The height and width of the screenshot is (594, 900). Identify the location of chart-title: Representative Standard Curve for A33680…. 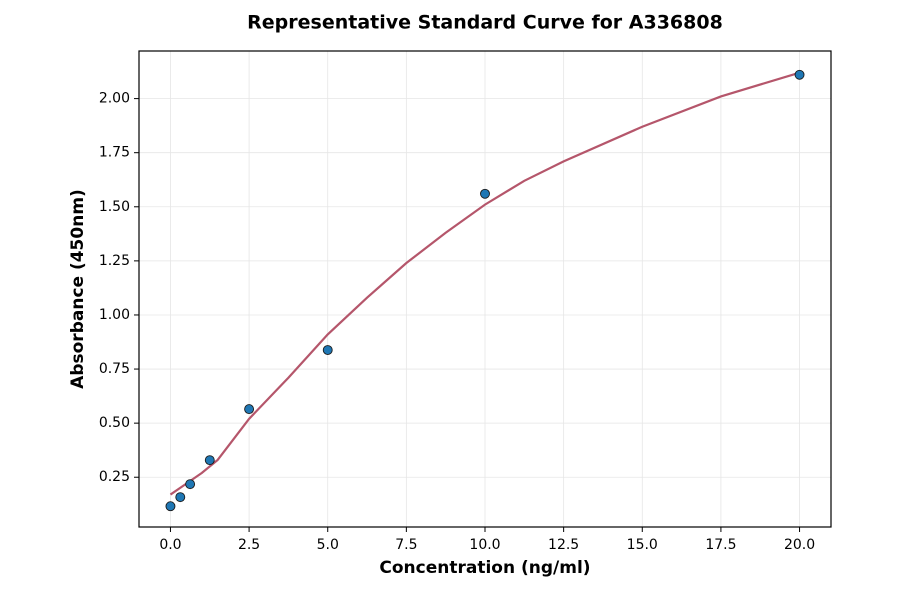
(485, 23).